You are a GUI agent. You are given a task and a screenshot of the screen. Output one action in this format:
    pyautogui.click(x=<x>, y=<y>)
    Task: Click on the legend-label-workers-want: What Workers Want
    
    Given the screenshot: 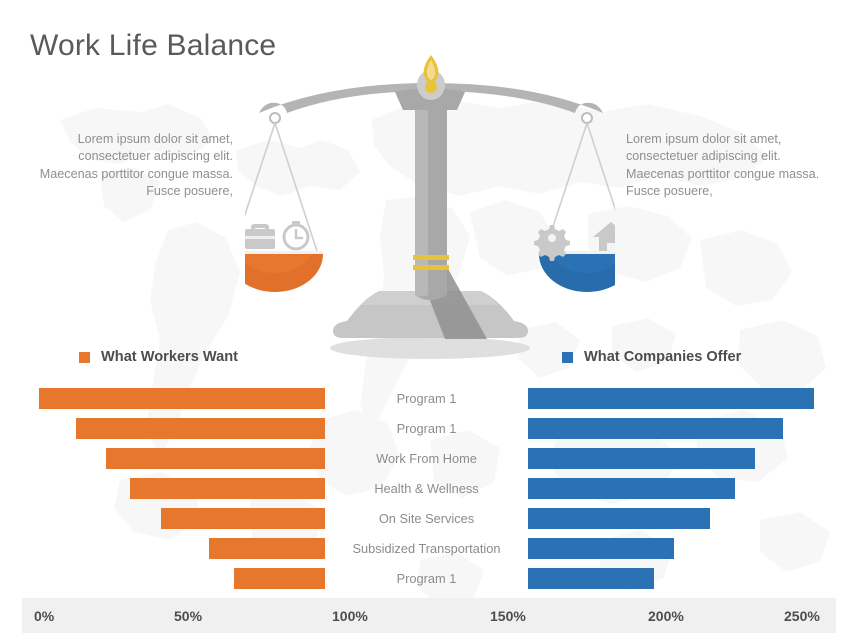 What is the action you would take?
    pyautogui.click(x=170, y=357)
    